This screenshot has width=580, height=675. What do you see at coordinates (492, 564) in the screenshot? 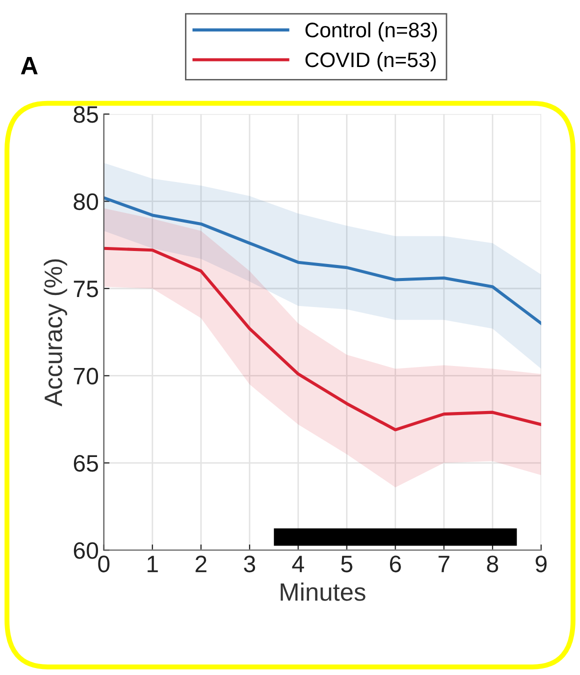
I see `x-tick-label: 8` at bounding box center [492, 564].